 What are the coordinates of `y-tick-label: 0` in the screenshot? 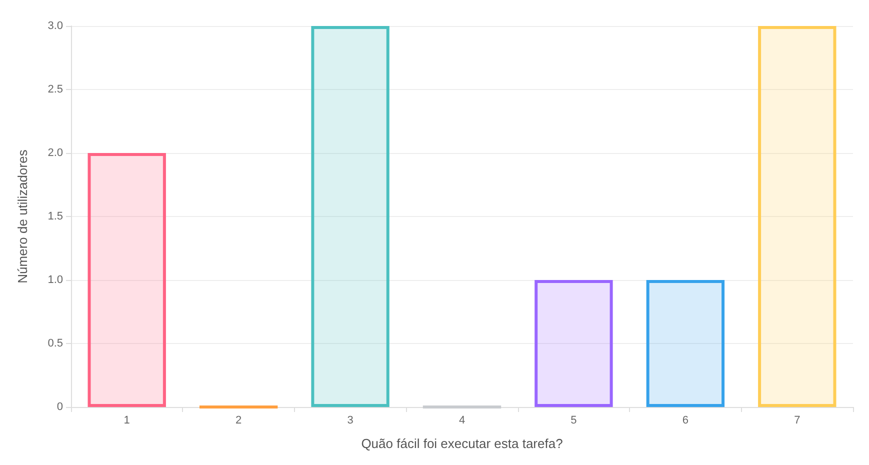 It's located at (59, 407).